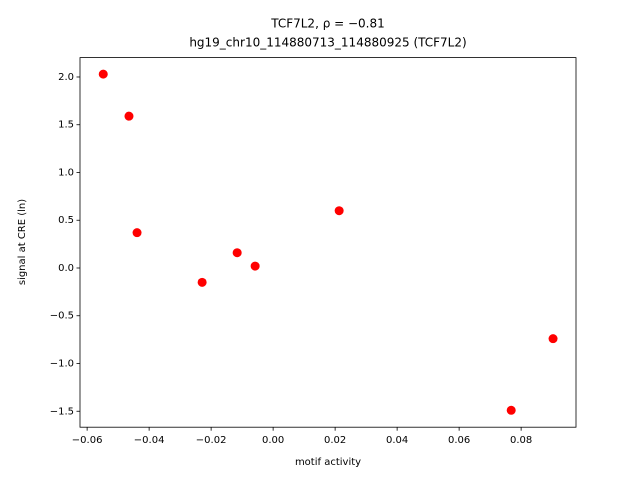 Image resolution: width=640 pixels, height=480 pixels. I want to click on y-tick-label: 0.0, so click(66, 268).